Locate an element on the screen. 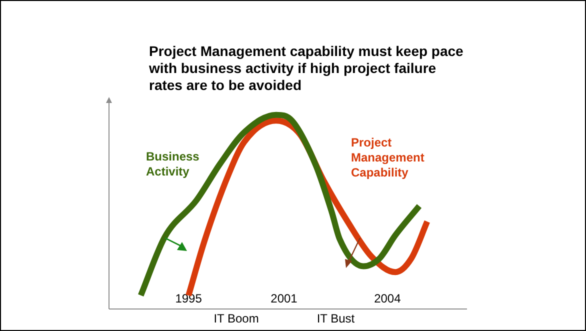 Image resolution: width=586 pixels, height=331 pixels. x-tick-label: 1995 is located at coordinates (188, 299).